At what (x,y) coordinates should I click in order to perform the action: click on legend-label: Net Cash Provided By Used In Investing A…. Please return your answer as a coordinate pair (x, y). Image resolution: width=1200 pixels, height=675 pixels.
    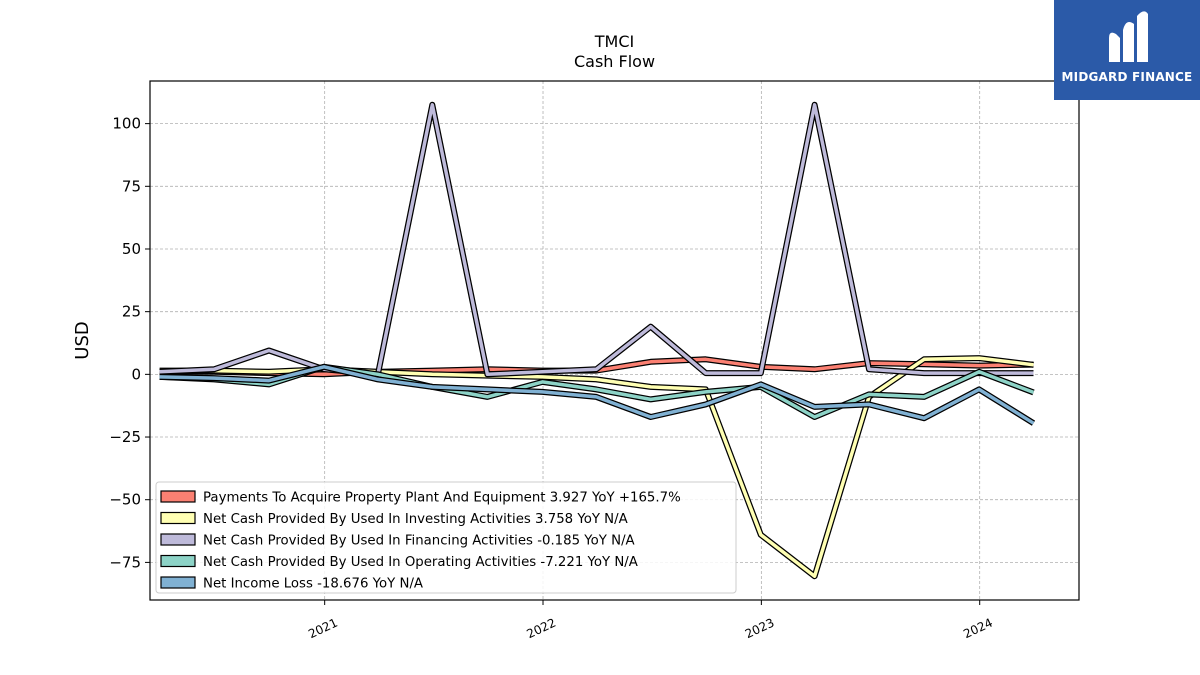
    Looking at the image, I should click on (415, 519).